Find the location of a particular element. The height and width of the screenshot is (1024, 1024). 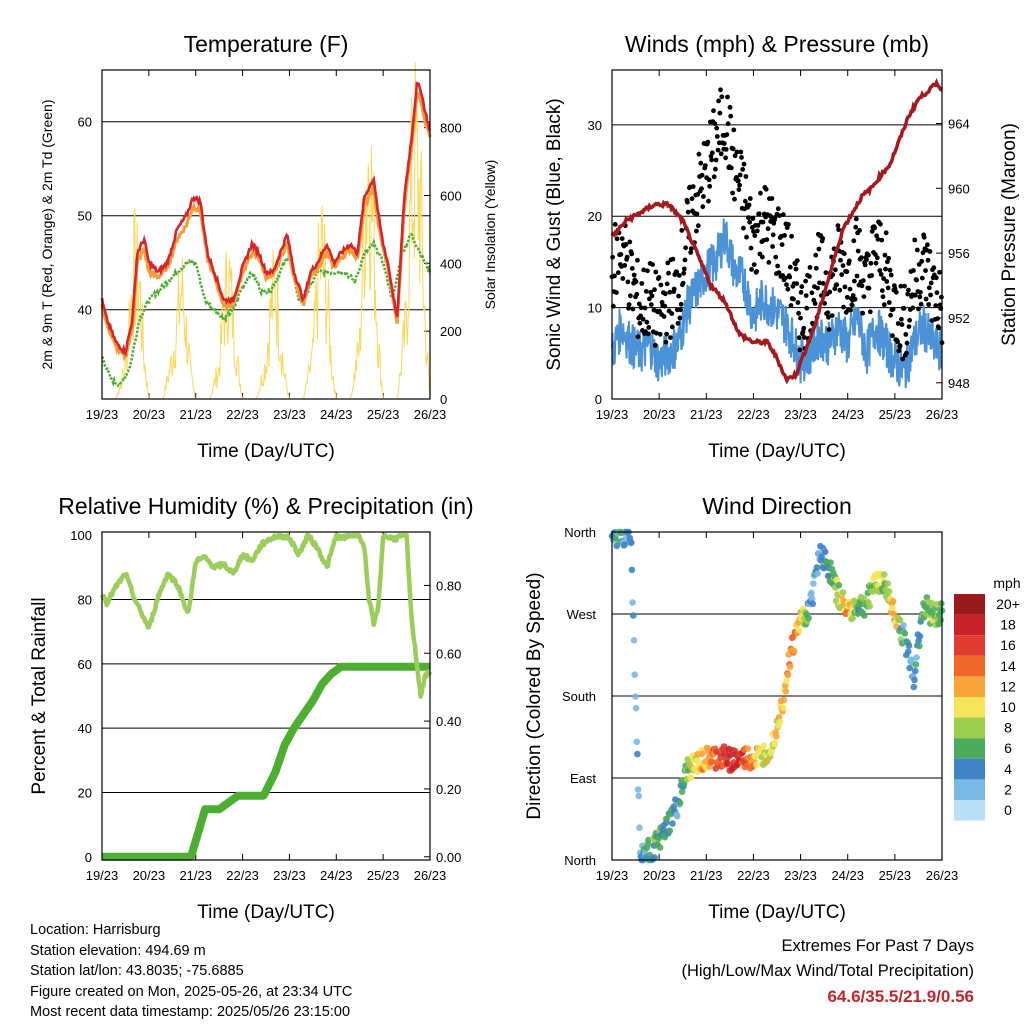

legend-label: 18 is located at coordinates (1008, 625).